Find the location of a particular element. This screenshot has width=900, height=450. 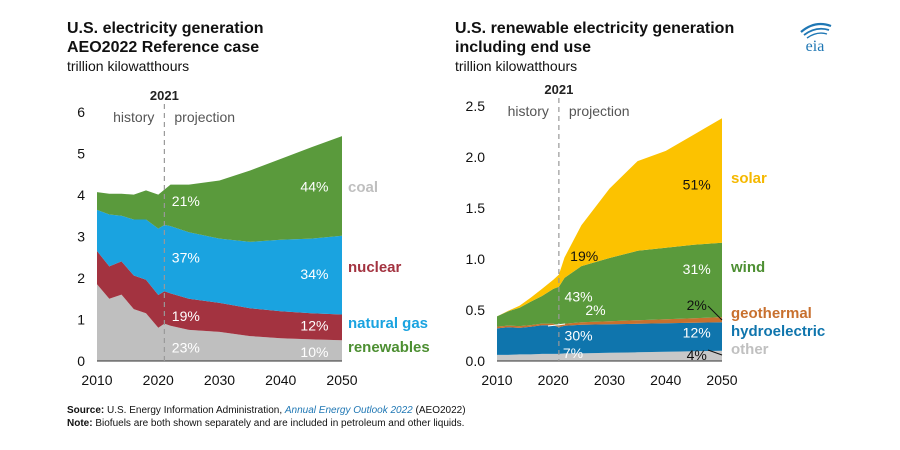

right-chart-title-line1: U.S. renewable electricity generation is located at coordinates (595, 28).